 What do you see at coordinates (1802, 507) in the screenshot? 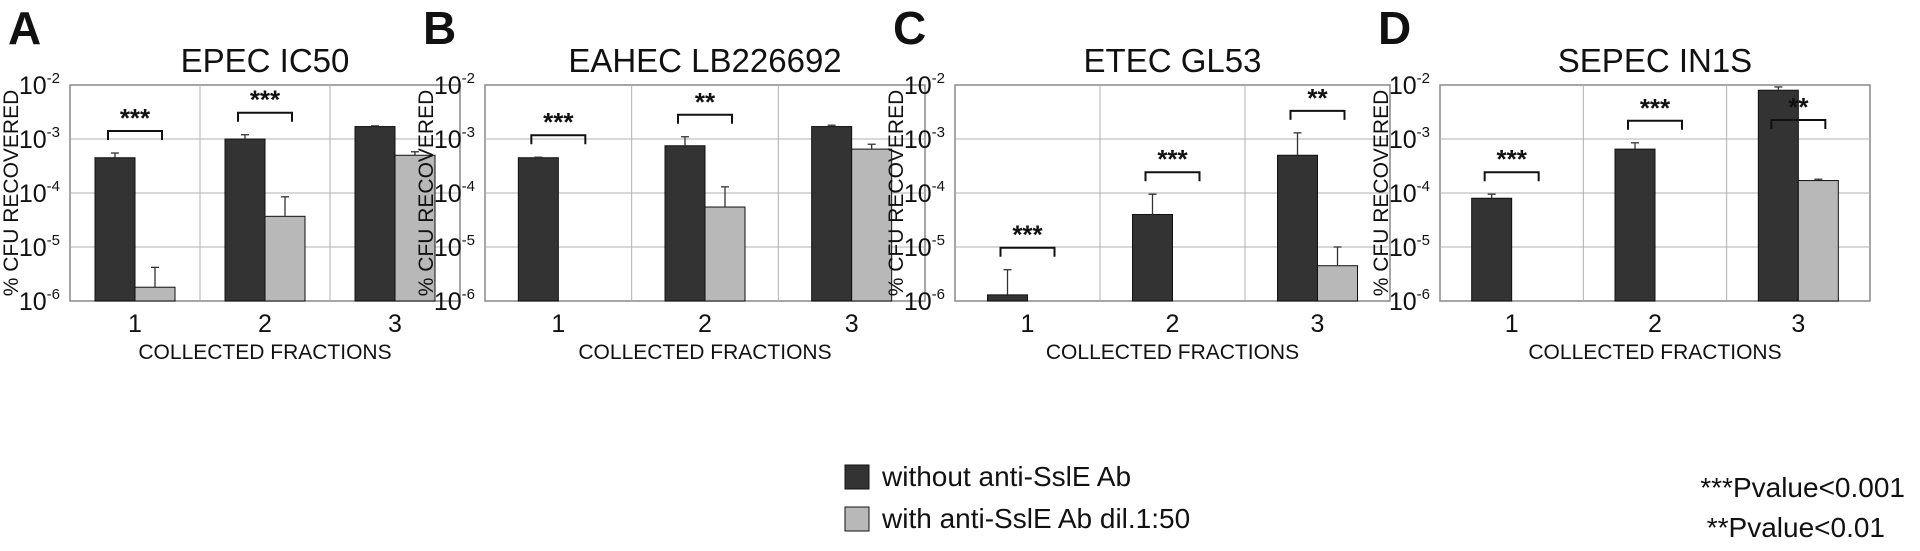
I see `pvalue-notes: ***Pvalue<0.001 **Pvalue<0.01` at bounding box center [1802, 507].